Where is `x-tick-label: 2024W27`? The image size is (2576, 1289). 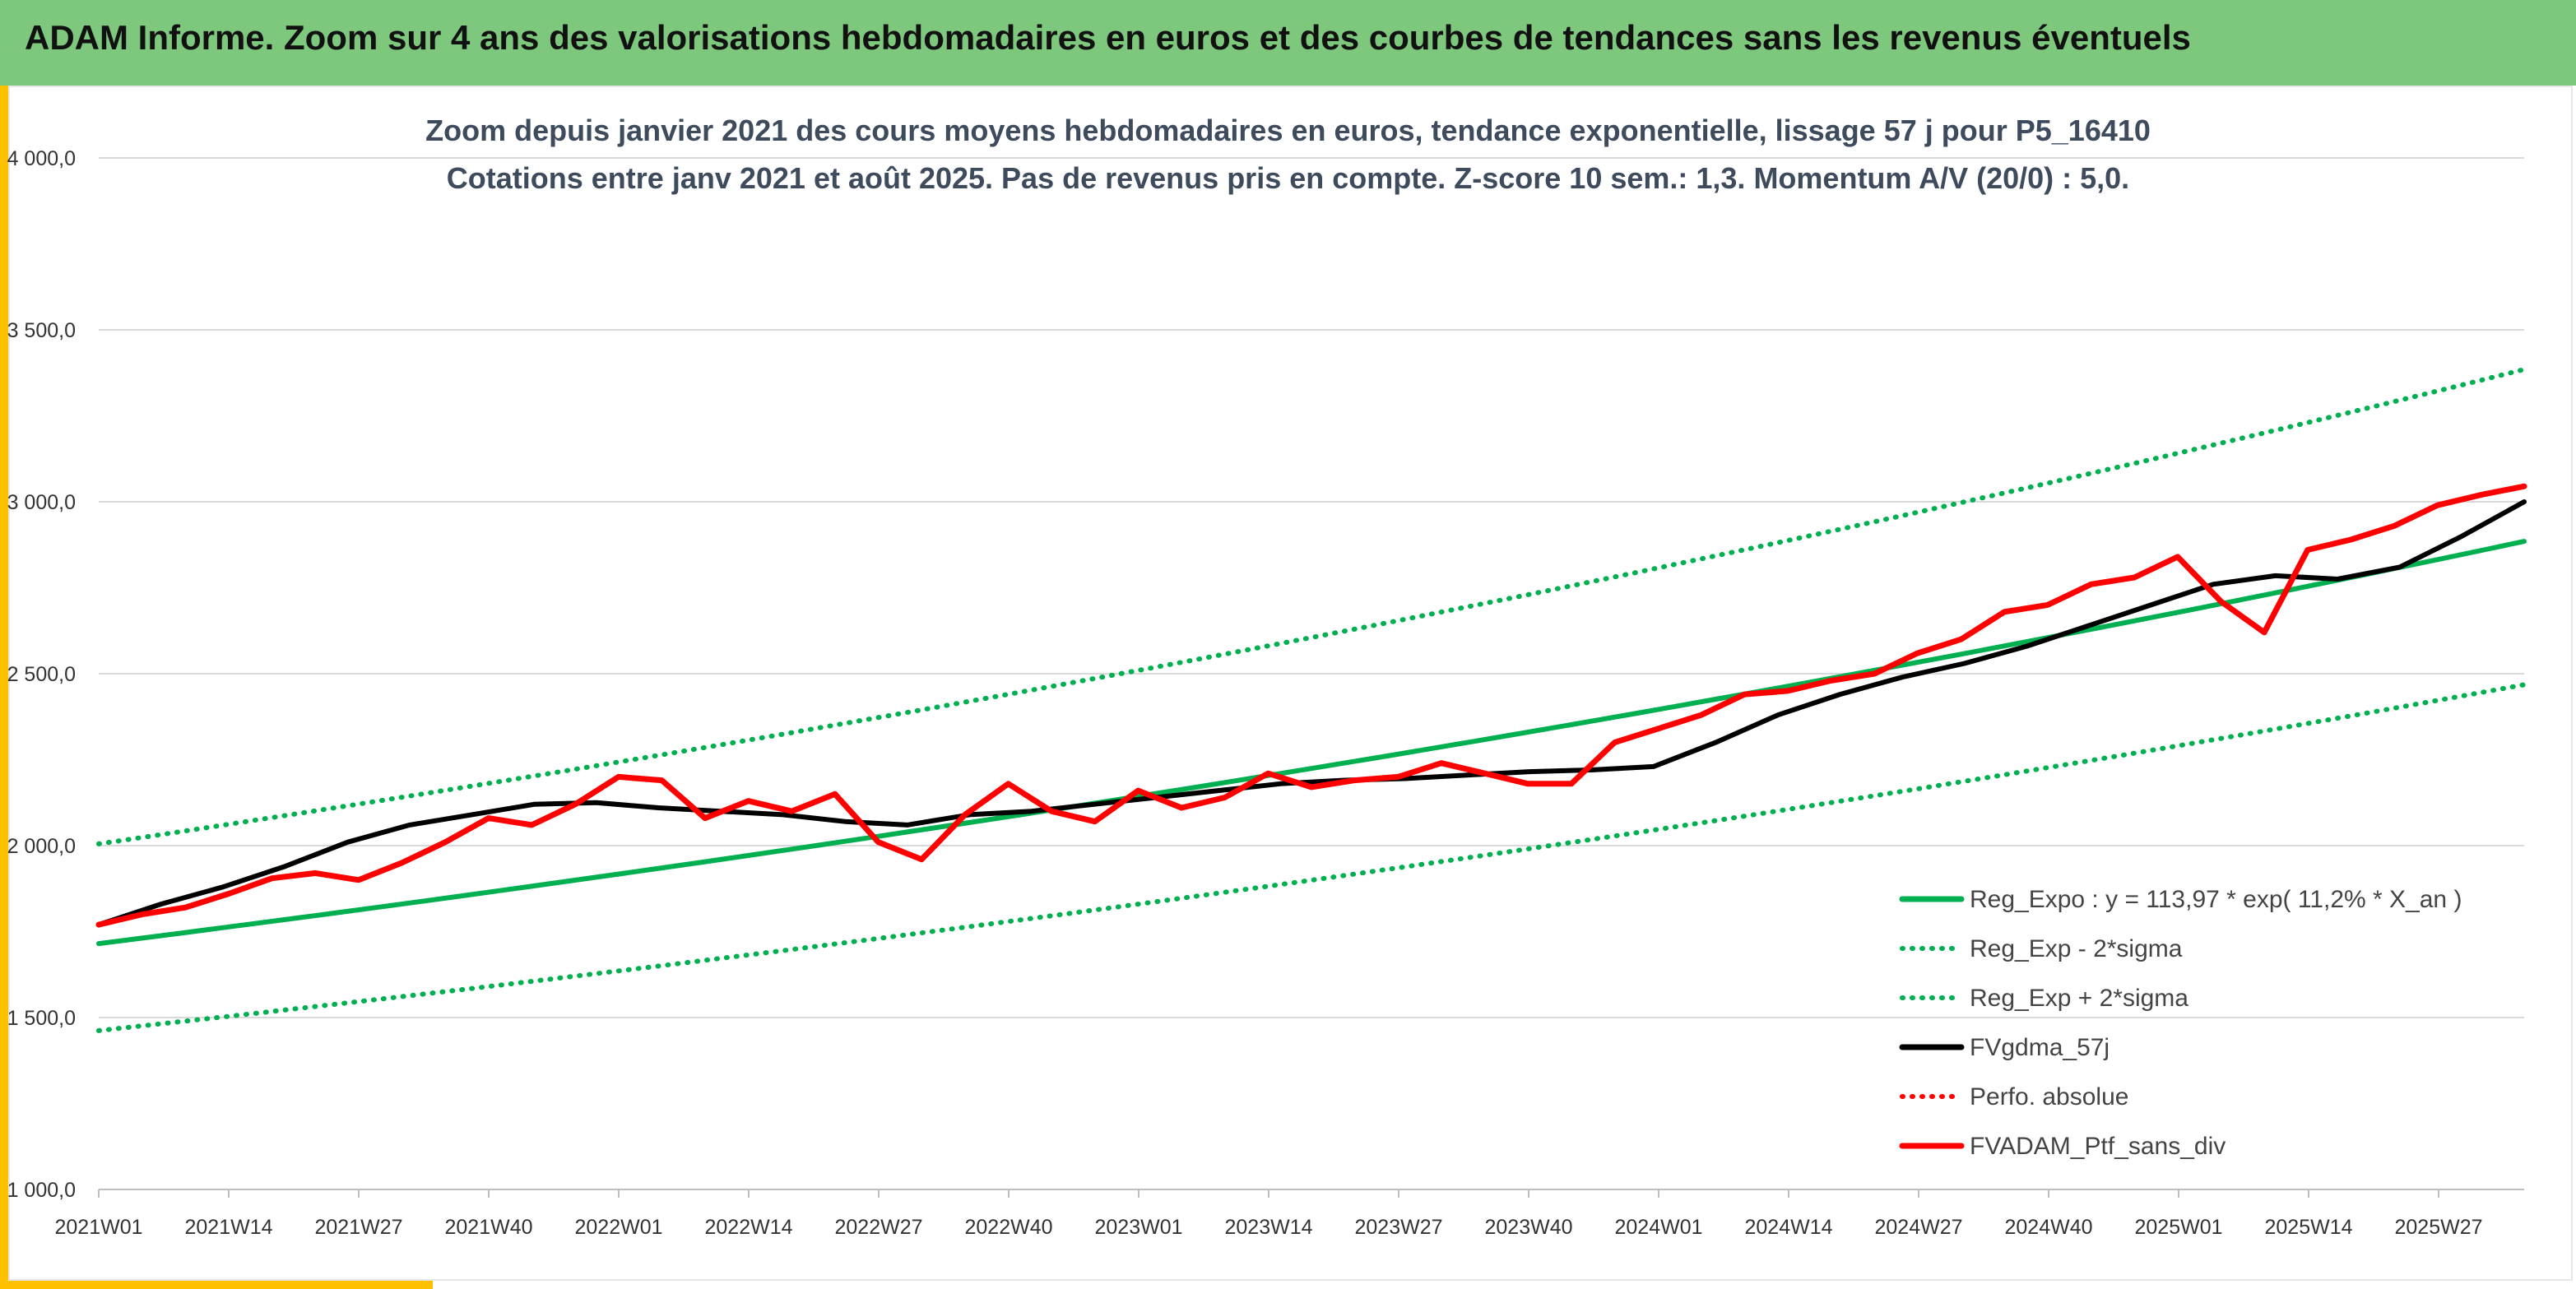
x-tick-label: 2024W27 is located at coordinates (1918, 1227).